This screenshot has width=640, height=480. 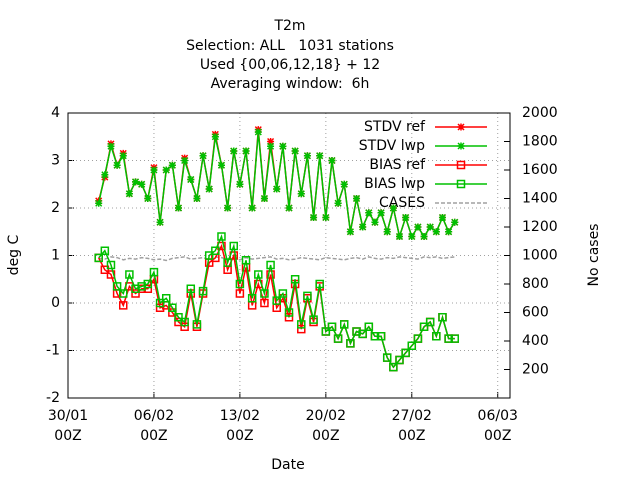 What do you see at coordinates (55, 113) in the screenshot?
I see `y-tick-label: 4` at bounding box center [55, 113].